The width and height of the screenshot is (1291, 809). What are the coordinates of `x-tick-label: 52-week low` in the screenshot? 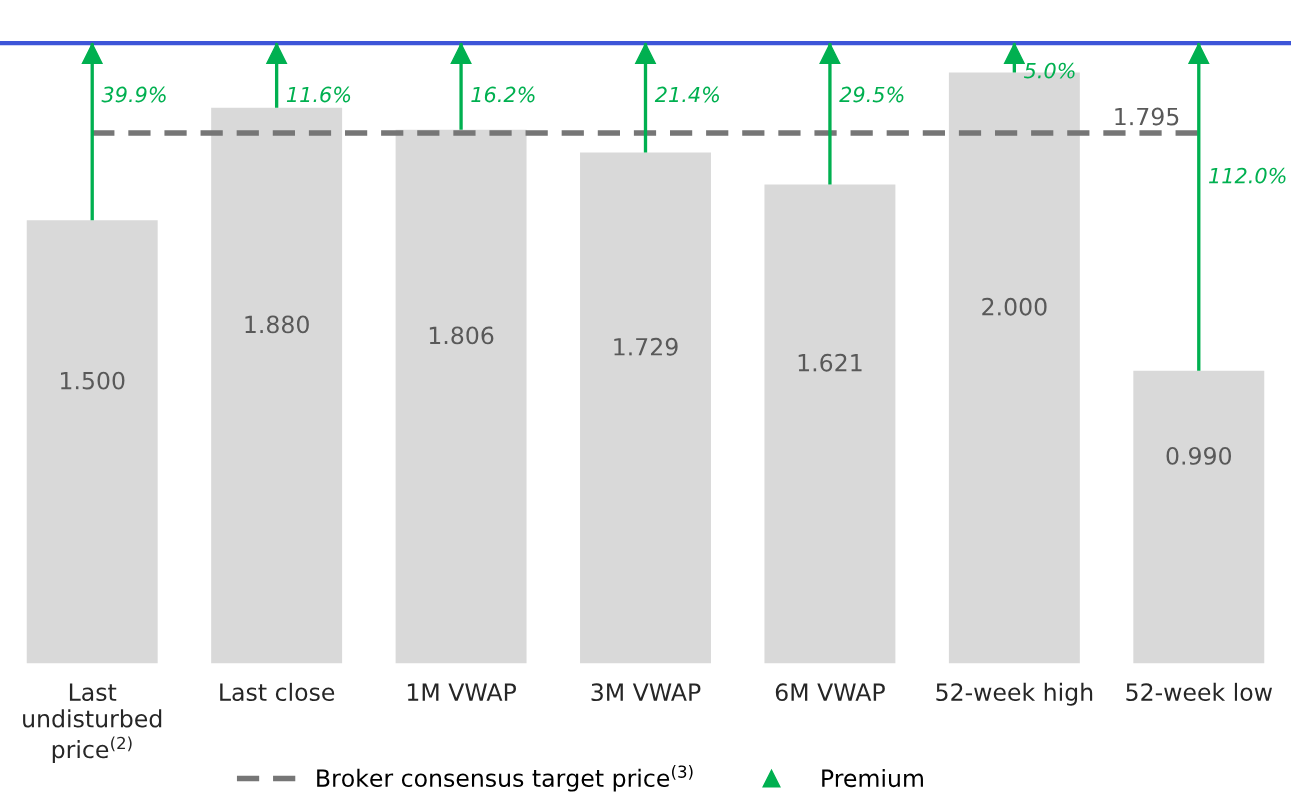 It's located at (1199, 692).